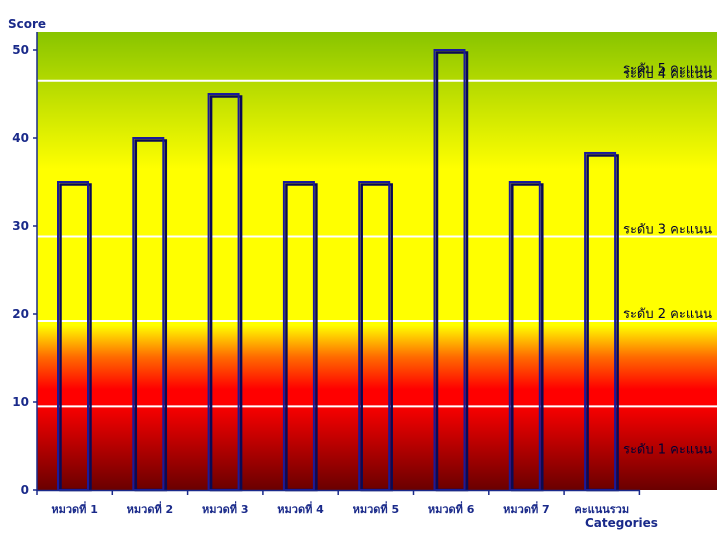 This screenshot has height=540, width=720. What do you see at coordinates (20, 50) in the screenshot?
I see `y-tick-label: 50` at bounding box center [20, 50].